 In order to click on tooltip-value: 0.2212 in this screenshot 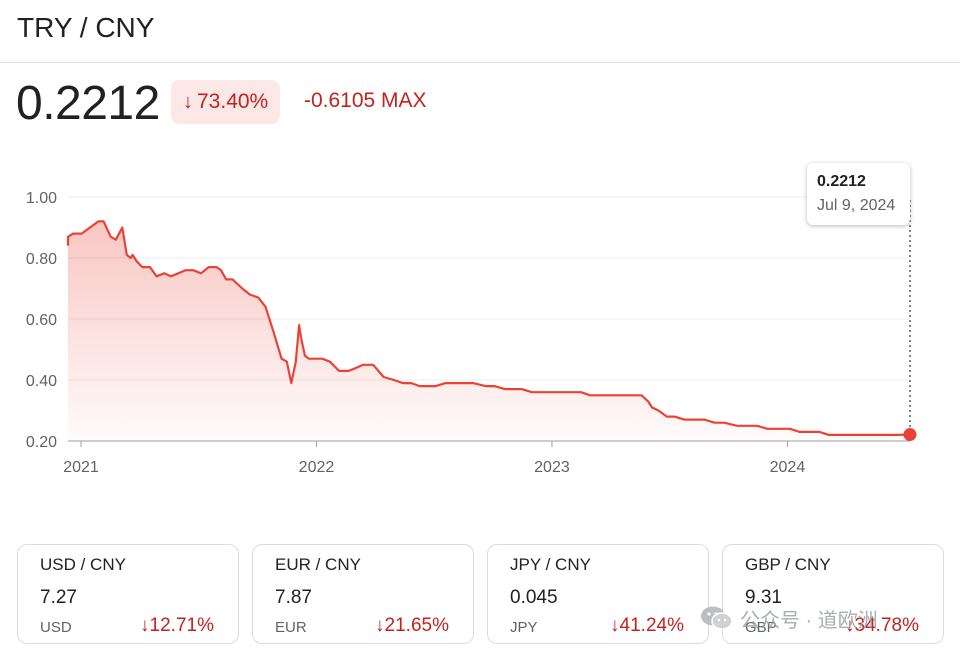, I will do `click(841, 181)`.